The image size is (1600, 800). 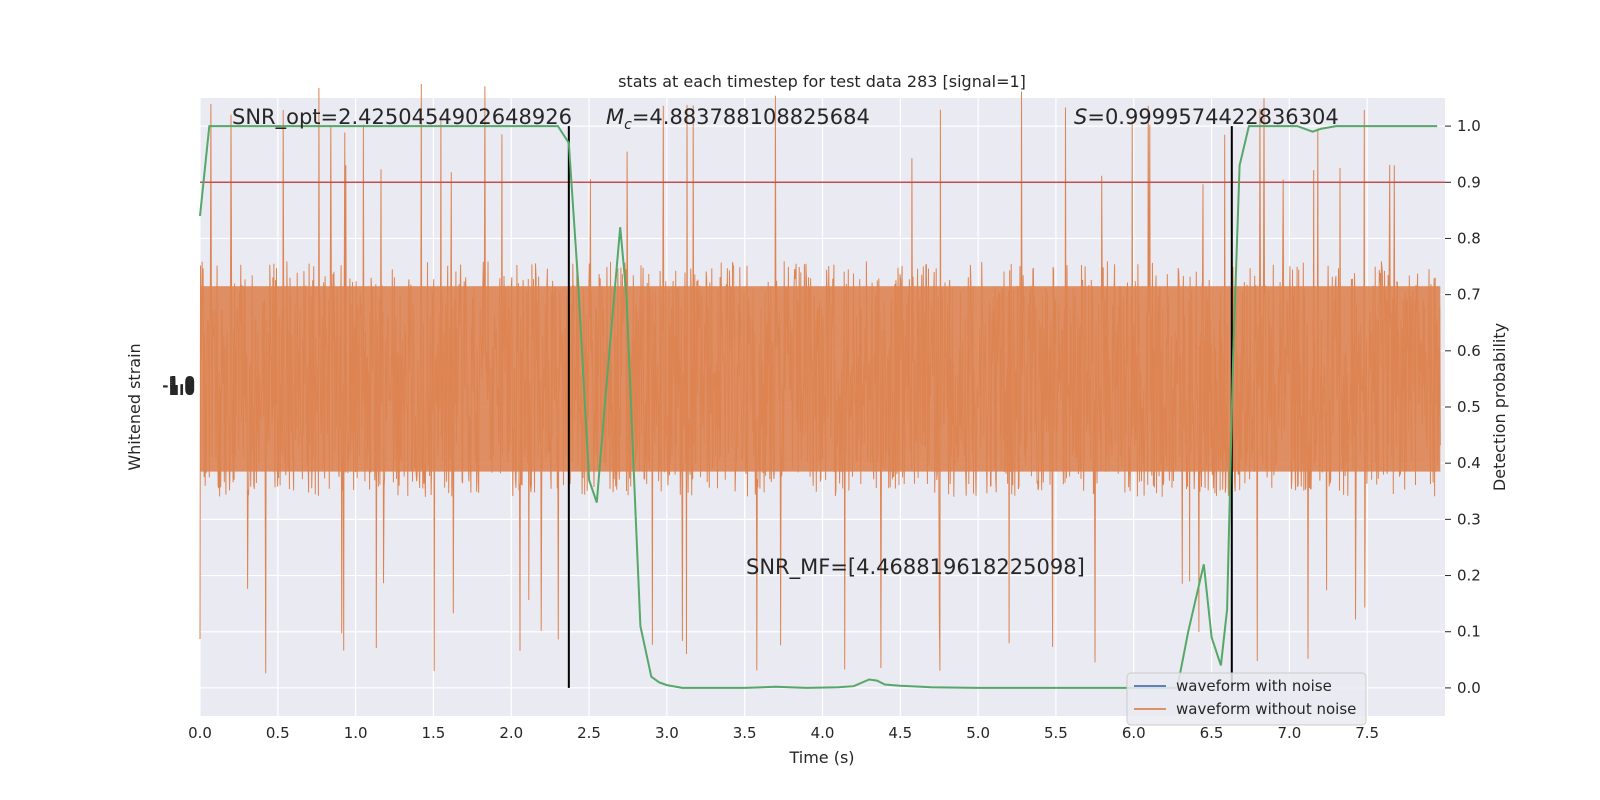 I want to click on y-tick-label: 0.9, so click(x=1469, y=182).